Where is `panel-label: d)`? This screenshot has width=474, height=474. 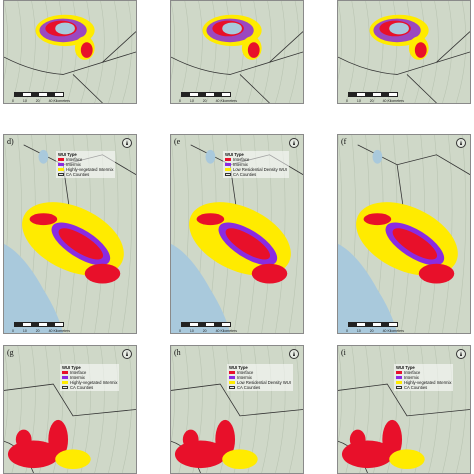 panel-label: d) is located at coordinates (10, 141).